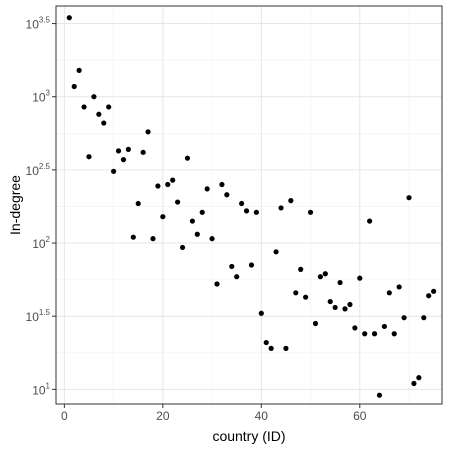  Describe the element at coordinates (45, 312) in the screenshot. I see `y-tick-label-exponent: 1.5` at that location.